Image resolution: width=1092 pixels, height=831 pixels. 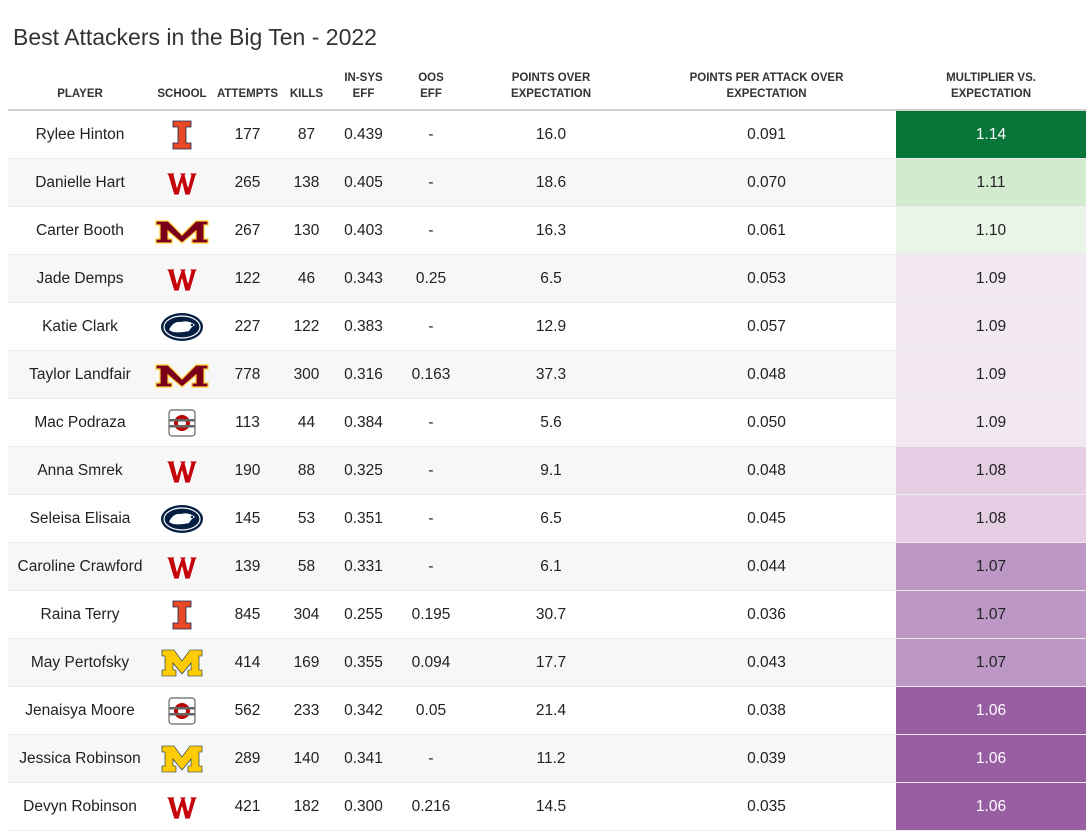 What do you see at coordinates (363, 710) in the screenshot?
I see `in-sys-eff-cell: 0.342` at bounding box center [363, 710].